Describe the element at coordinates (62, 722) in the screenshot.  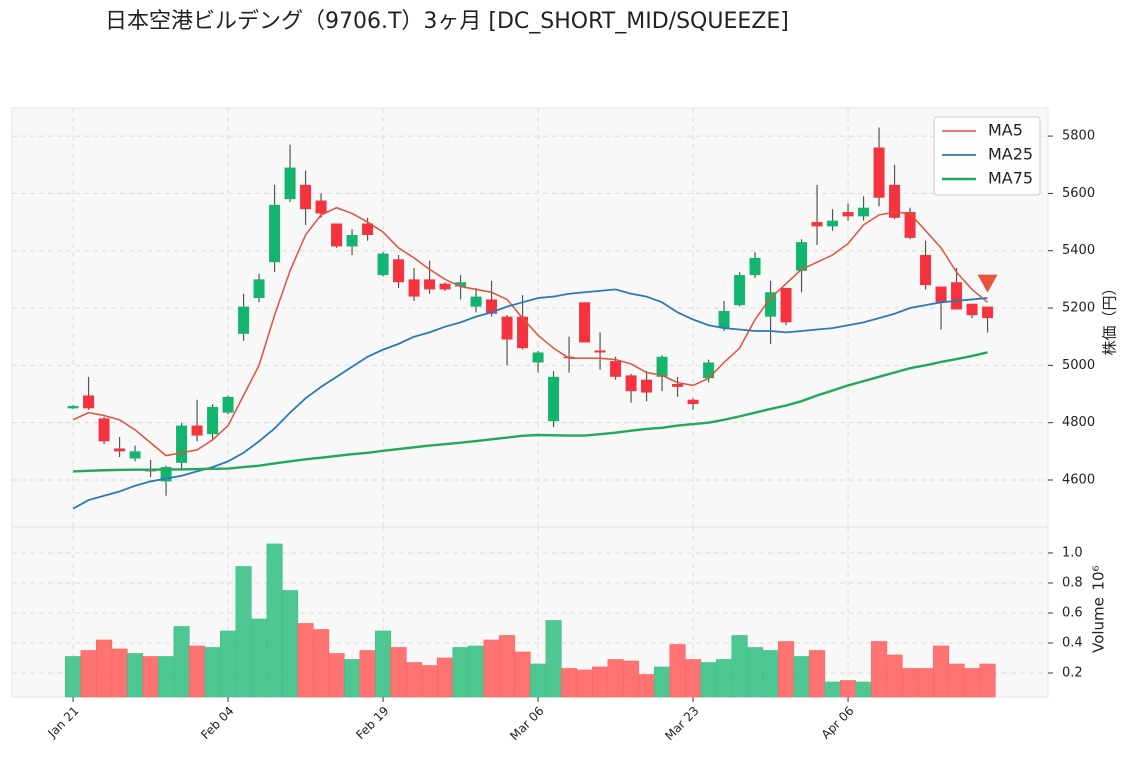
I see `x-tick-label: Jan 21` at that location.